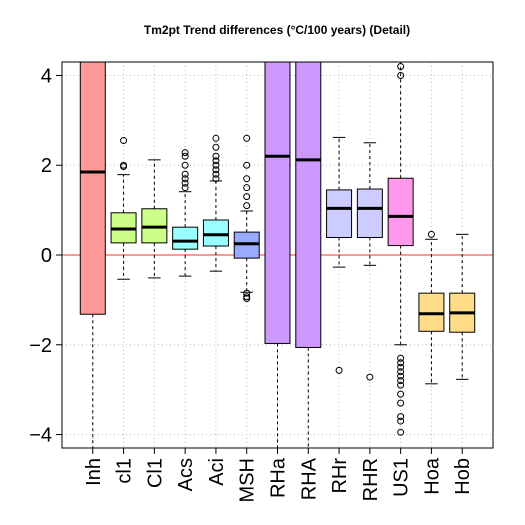 The height and width of the screenshot is (525, 525). I want to click on x-tick-label: Inh, so click(94, 472).